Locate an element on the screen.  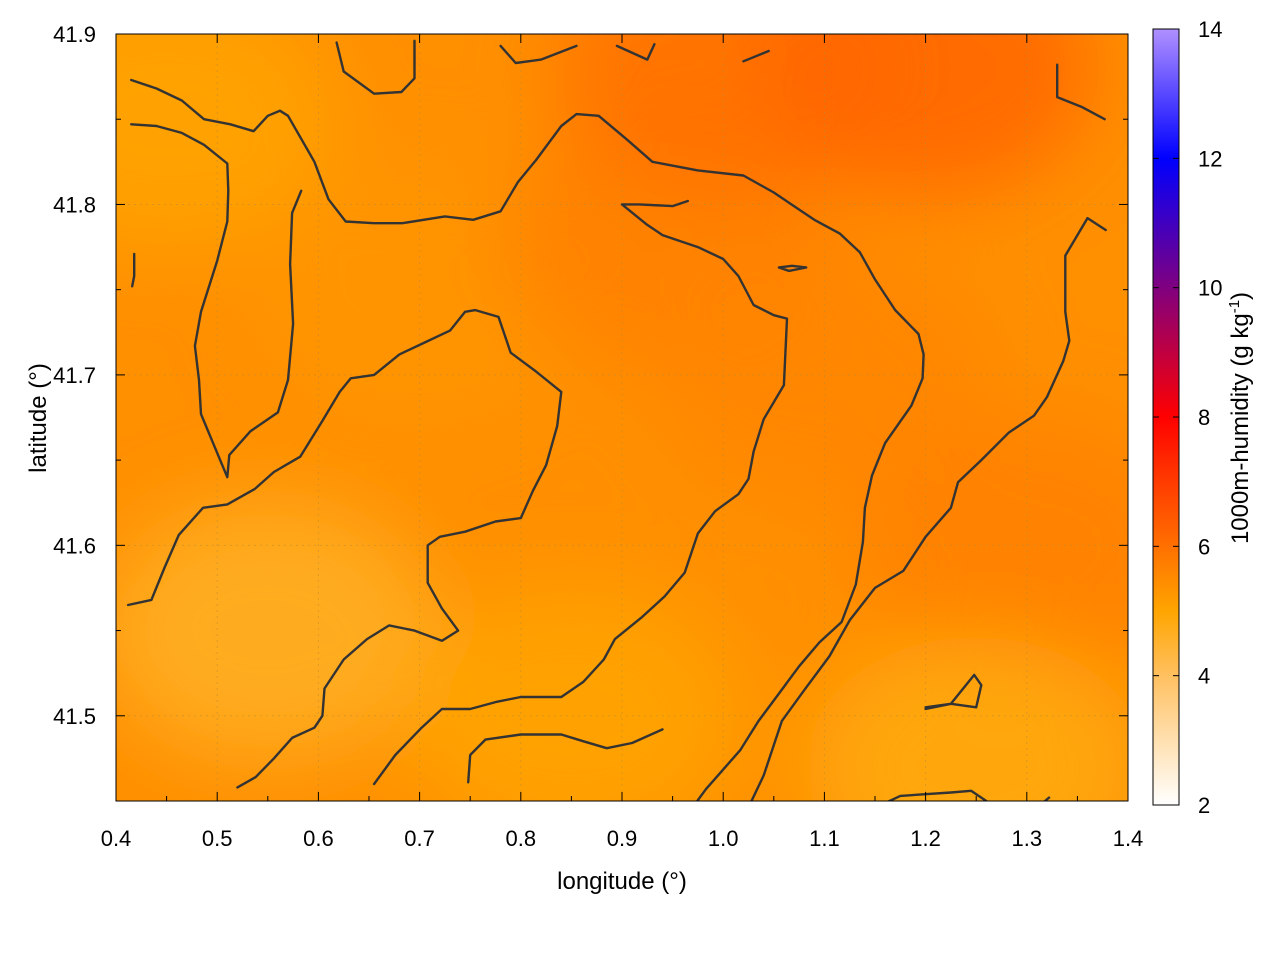
y-tick-label: 41.6 is located at coordinates (74, 545).